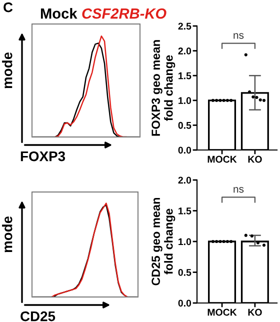 This screenshot has width=280, height=322. I want to click on x-axis-title: FOXP3, so click(43, 156).